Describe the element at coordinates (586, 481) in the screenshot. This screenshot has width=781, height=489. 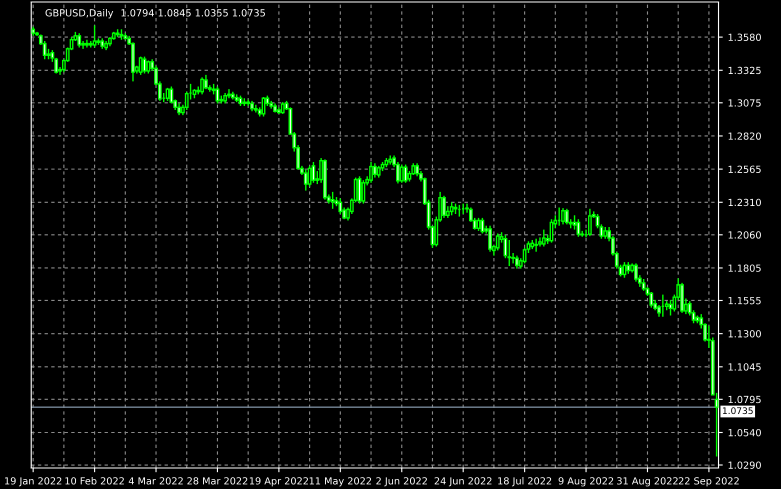
I see `x-tick-label: 9 Aug 2022` at that location.